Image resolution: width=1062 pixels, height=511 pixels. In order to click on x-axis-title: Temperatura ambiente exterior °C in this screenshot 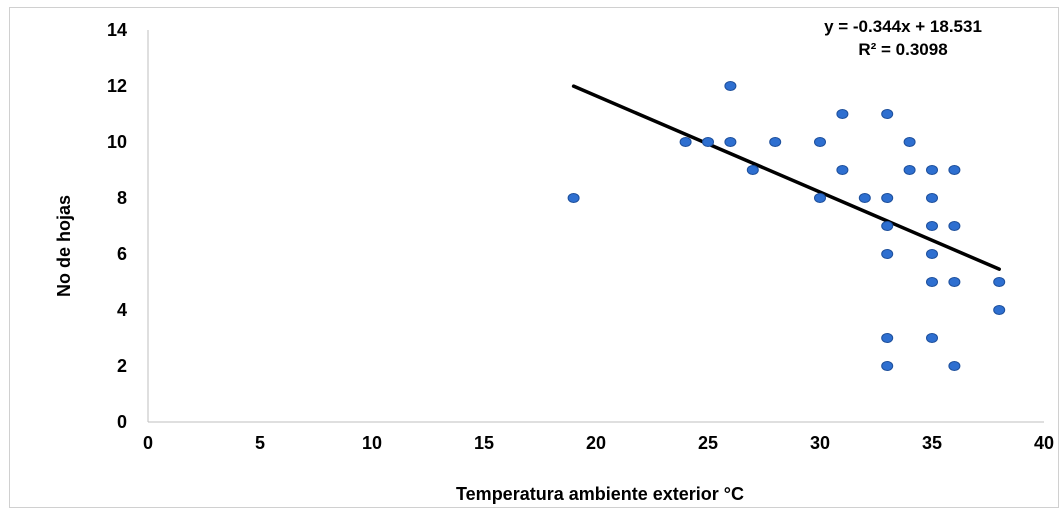, I will do `click(600, 494)`.